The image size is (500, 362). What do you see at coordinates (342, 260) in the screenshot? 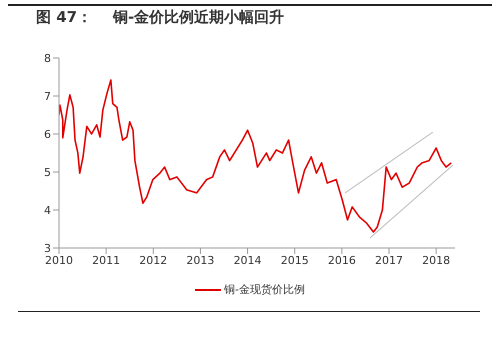
I see `x-tick-label: 2016` at bounding box center [342, 260].